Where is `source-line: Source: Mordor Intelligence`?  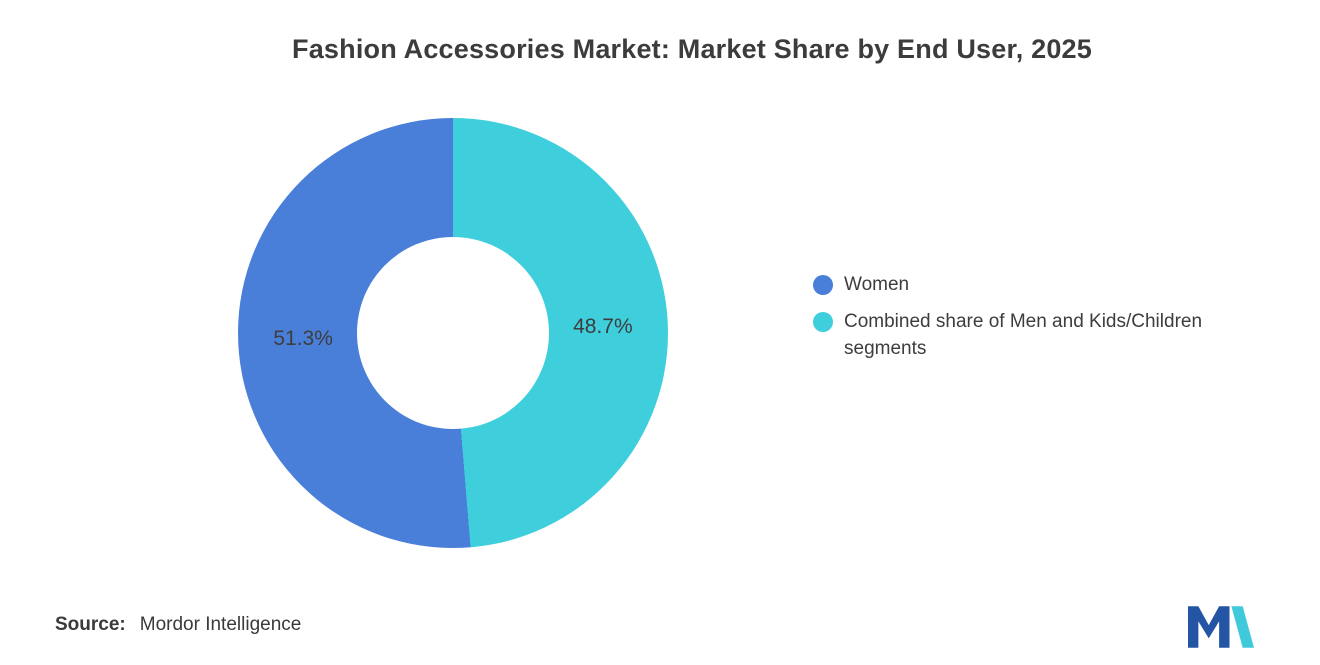
source-line: Source: Mordor Intelligence is located at coordinates (178, 625).